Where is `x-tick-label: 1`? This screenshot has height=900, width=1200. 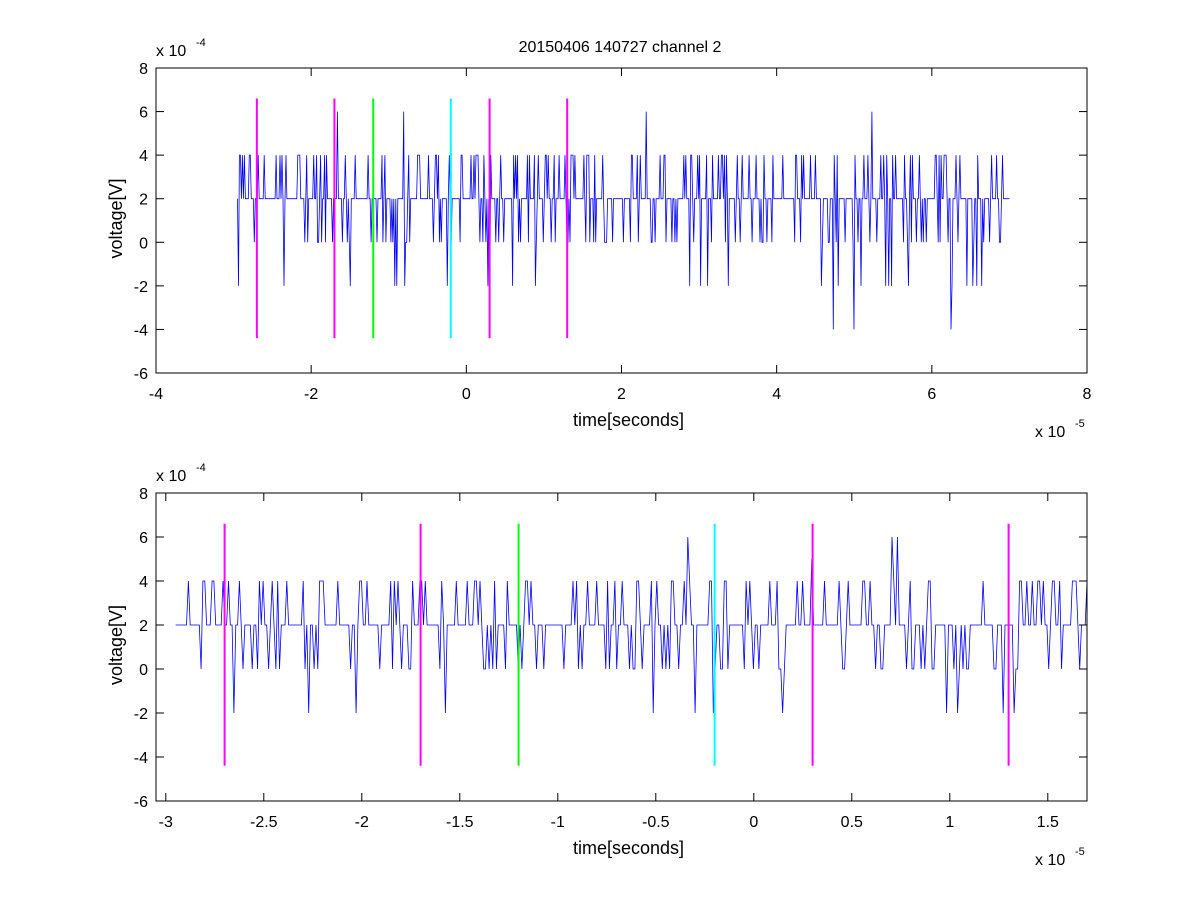 x-tick-label: 1 is located at coordinates (949, 822).